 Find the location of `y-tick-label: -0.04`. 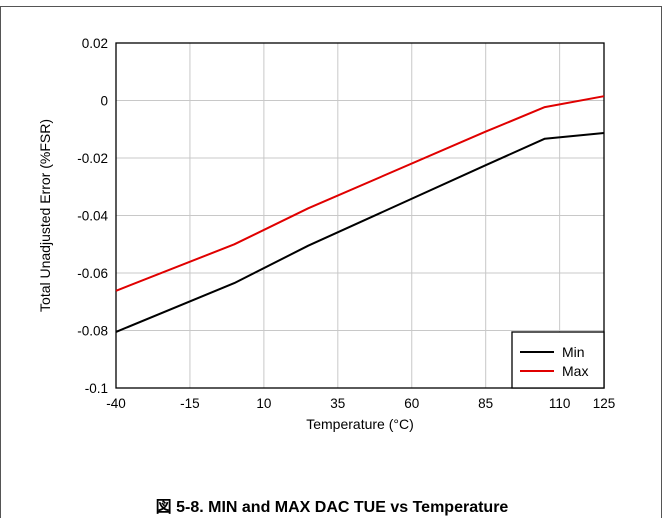

y-tick-label: -0.04 is located at coordinates (92, 216).